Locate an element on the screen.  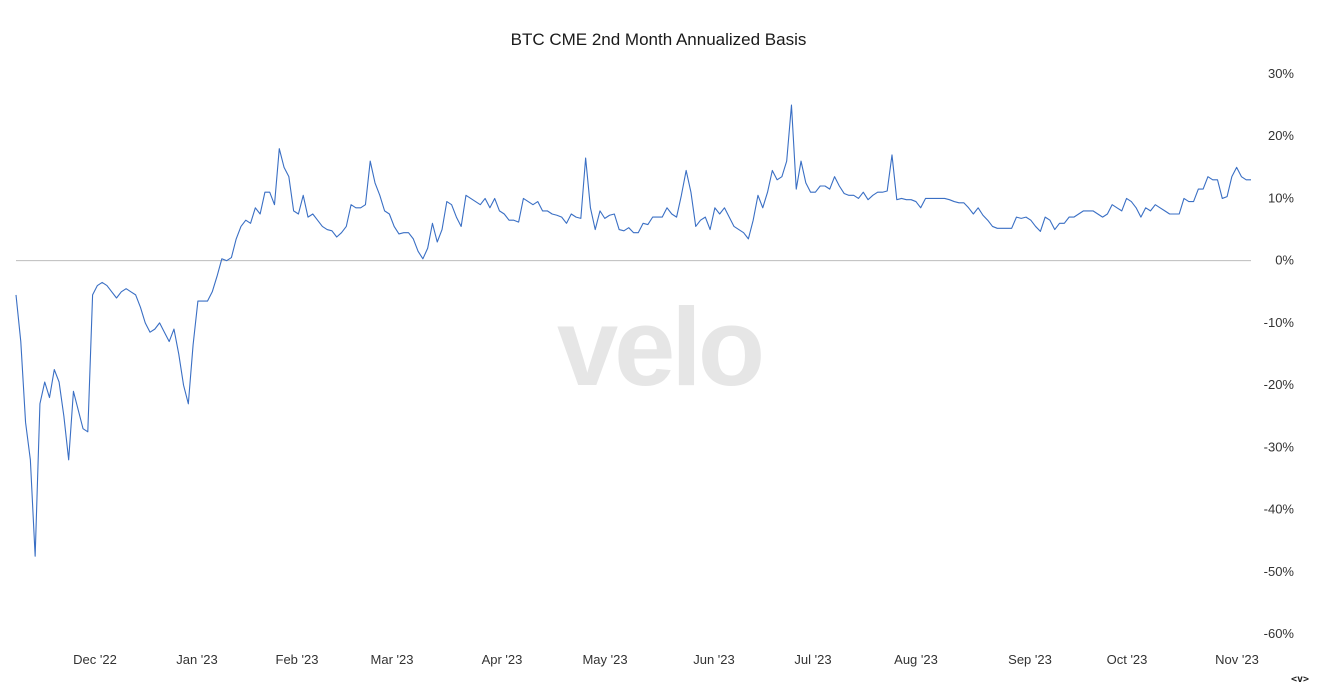
x-tick-label: Apr '23 is located at coordinates (502, 659).